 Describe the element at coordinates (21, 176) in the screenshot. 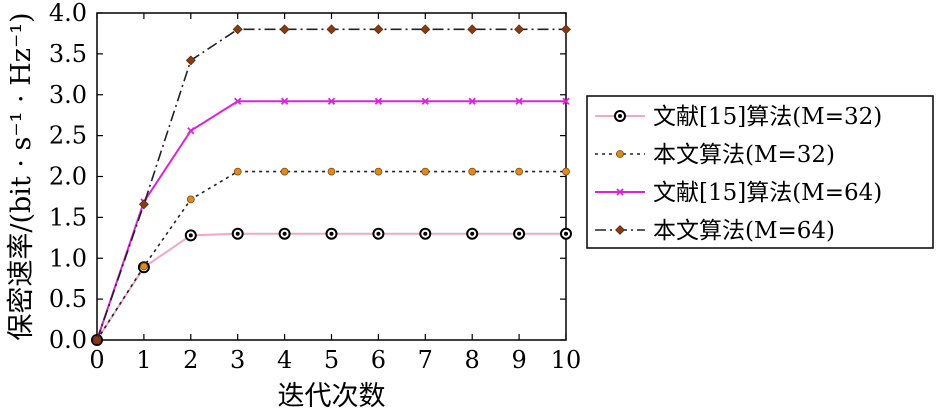

I see `y-axis-title: 保密速率/(bit · s⁻¹ · Hz⁻¹)` at that location.